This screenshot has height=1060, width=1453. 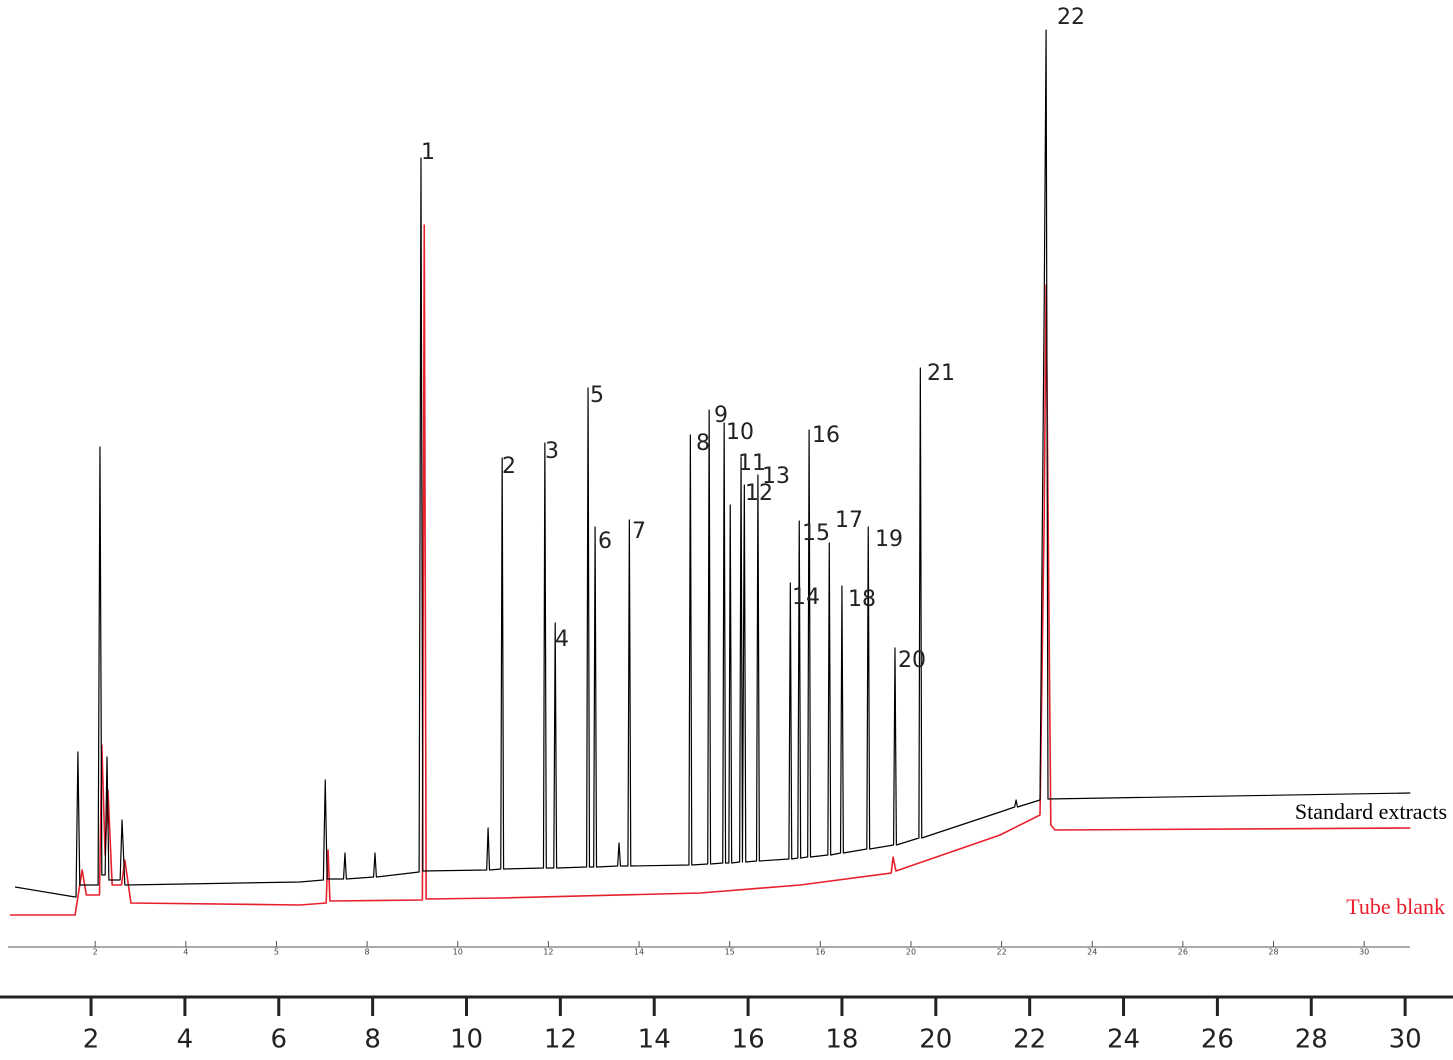 What do you see at coordinates (548, 952) in the screenshot?
I see `x2-tick-label: 12` at bounding box center [548, 952].